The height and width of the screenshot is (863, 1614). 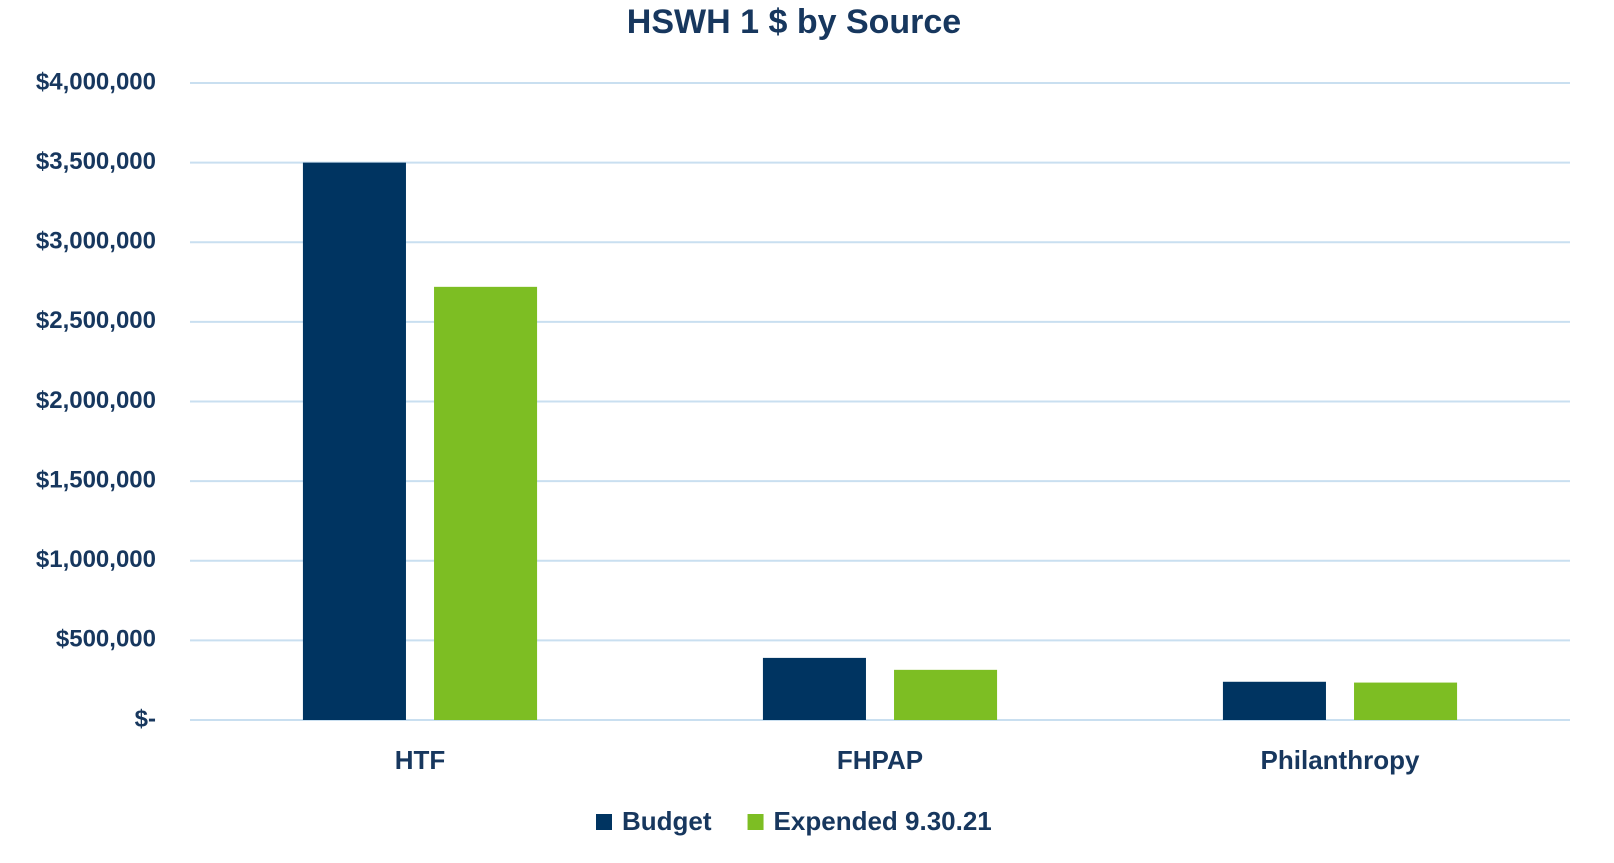 I want to click on y-tick-label: $3,000,000, so click(x=96, y=241).